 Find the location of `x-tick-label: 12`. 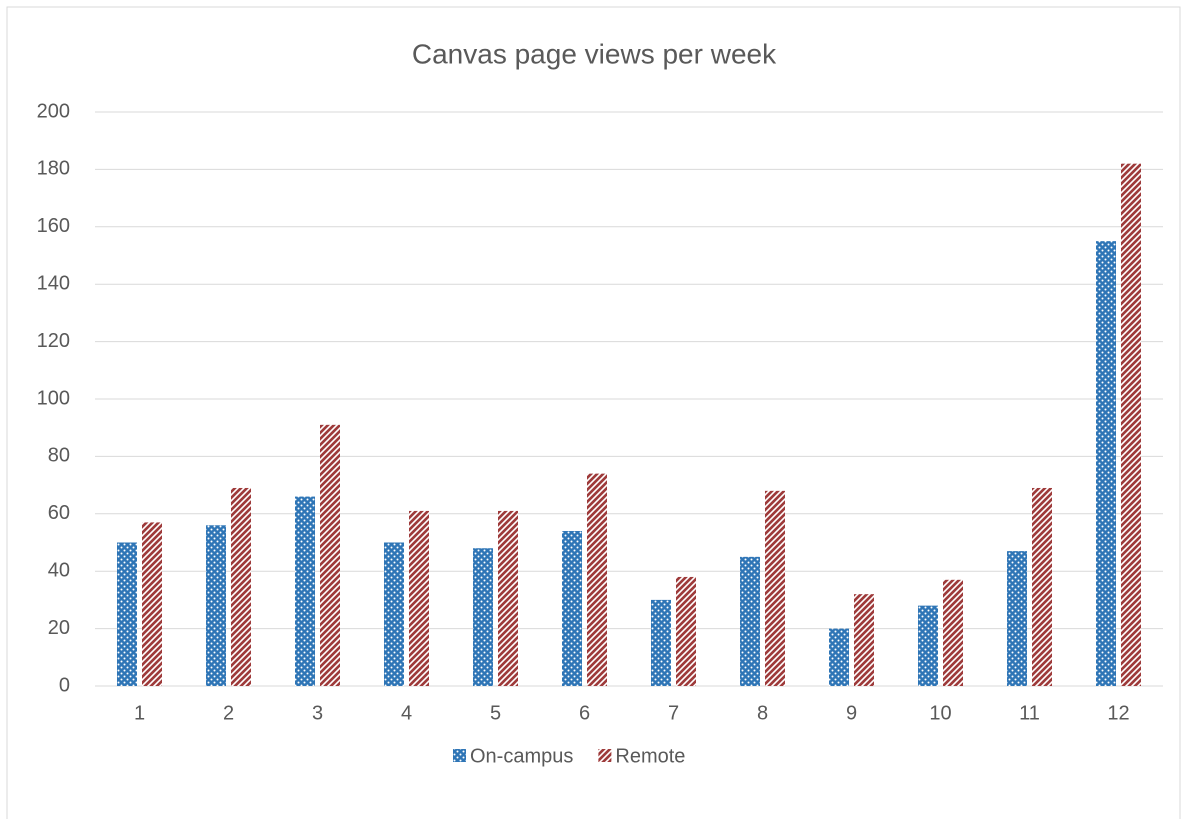

x-tick-label: 12 is located at coordinates (1118, 713).